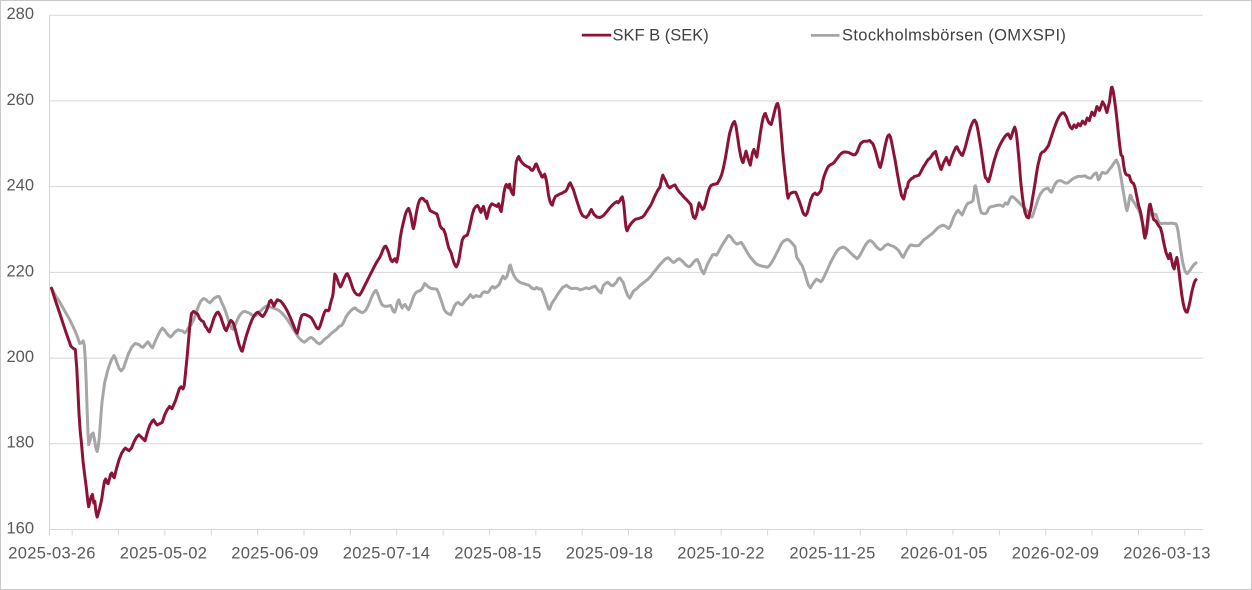 The height and width of the screenshot is (590, 1252). What do you see at coordinates (832, 554) in the screenshot?
I see `svg-text: 2025-11-25` at bounding box center [832, 554].